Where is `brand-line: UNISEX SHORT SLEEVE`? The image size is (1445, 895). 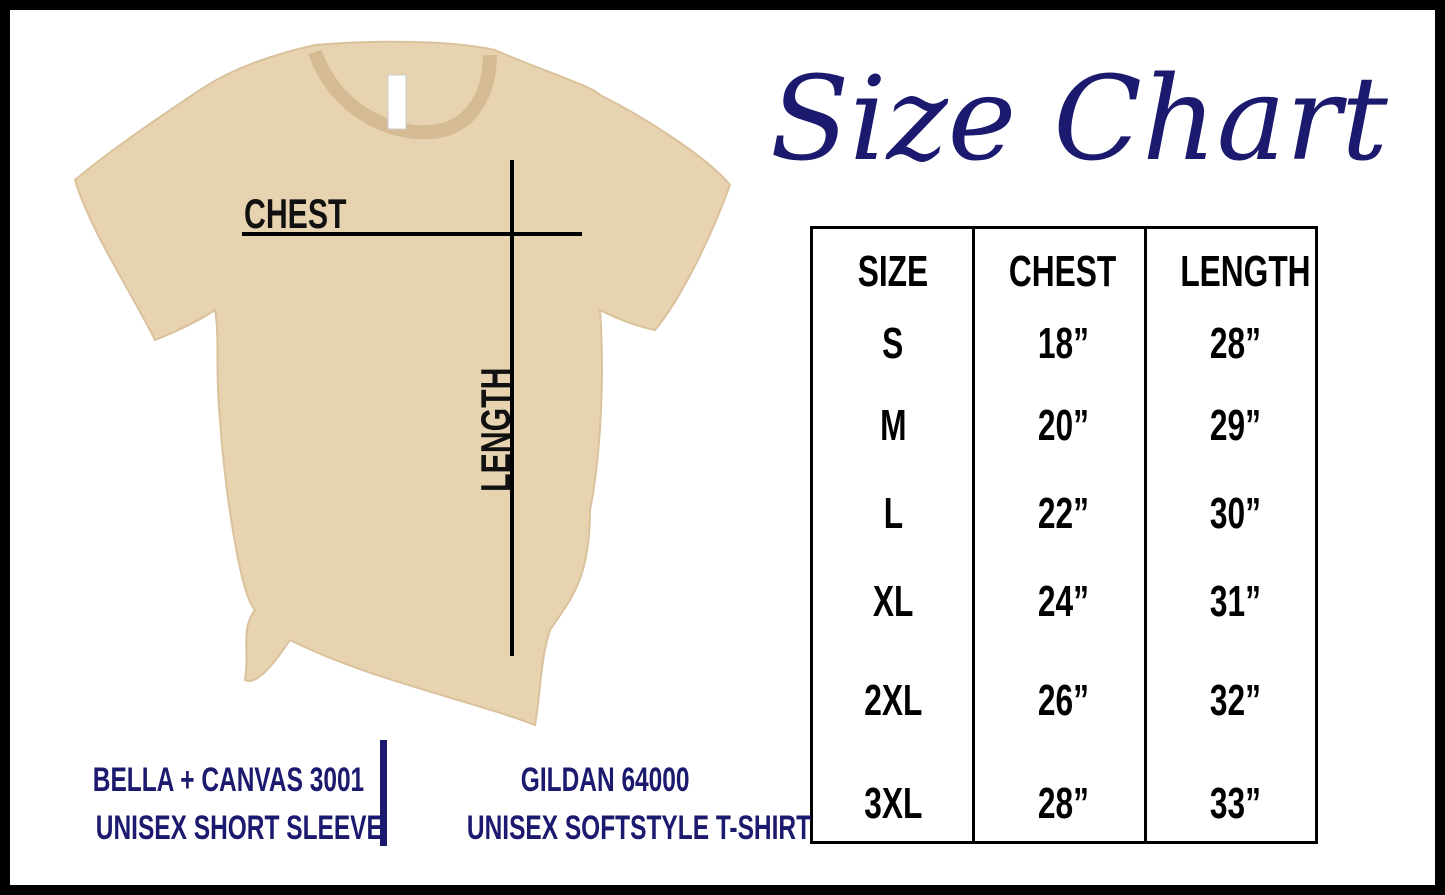
brand-line: UNISEX SHORT SLEEVE is located at coordinates (239, 828).